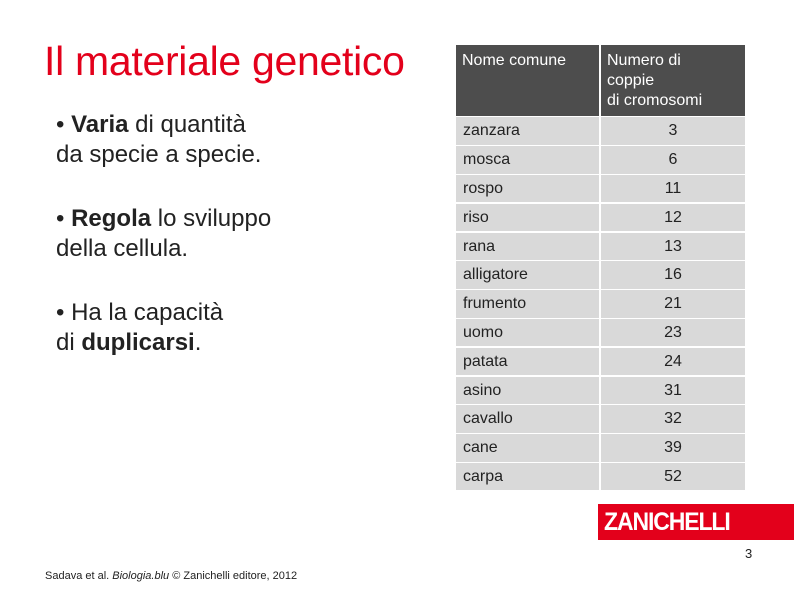 This screenshot has height=595, width=794. What do you see at coordinates (527, 217) in the screenshot?
I see `cell-species-name: riso` at bounding box center [527, 217].